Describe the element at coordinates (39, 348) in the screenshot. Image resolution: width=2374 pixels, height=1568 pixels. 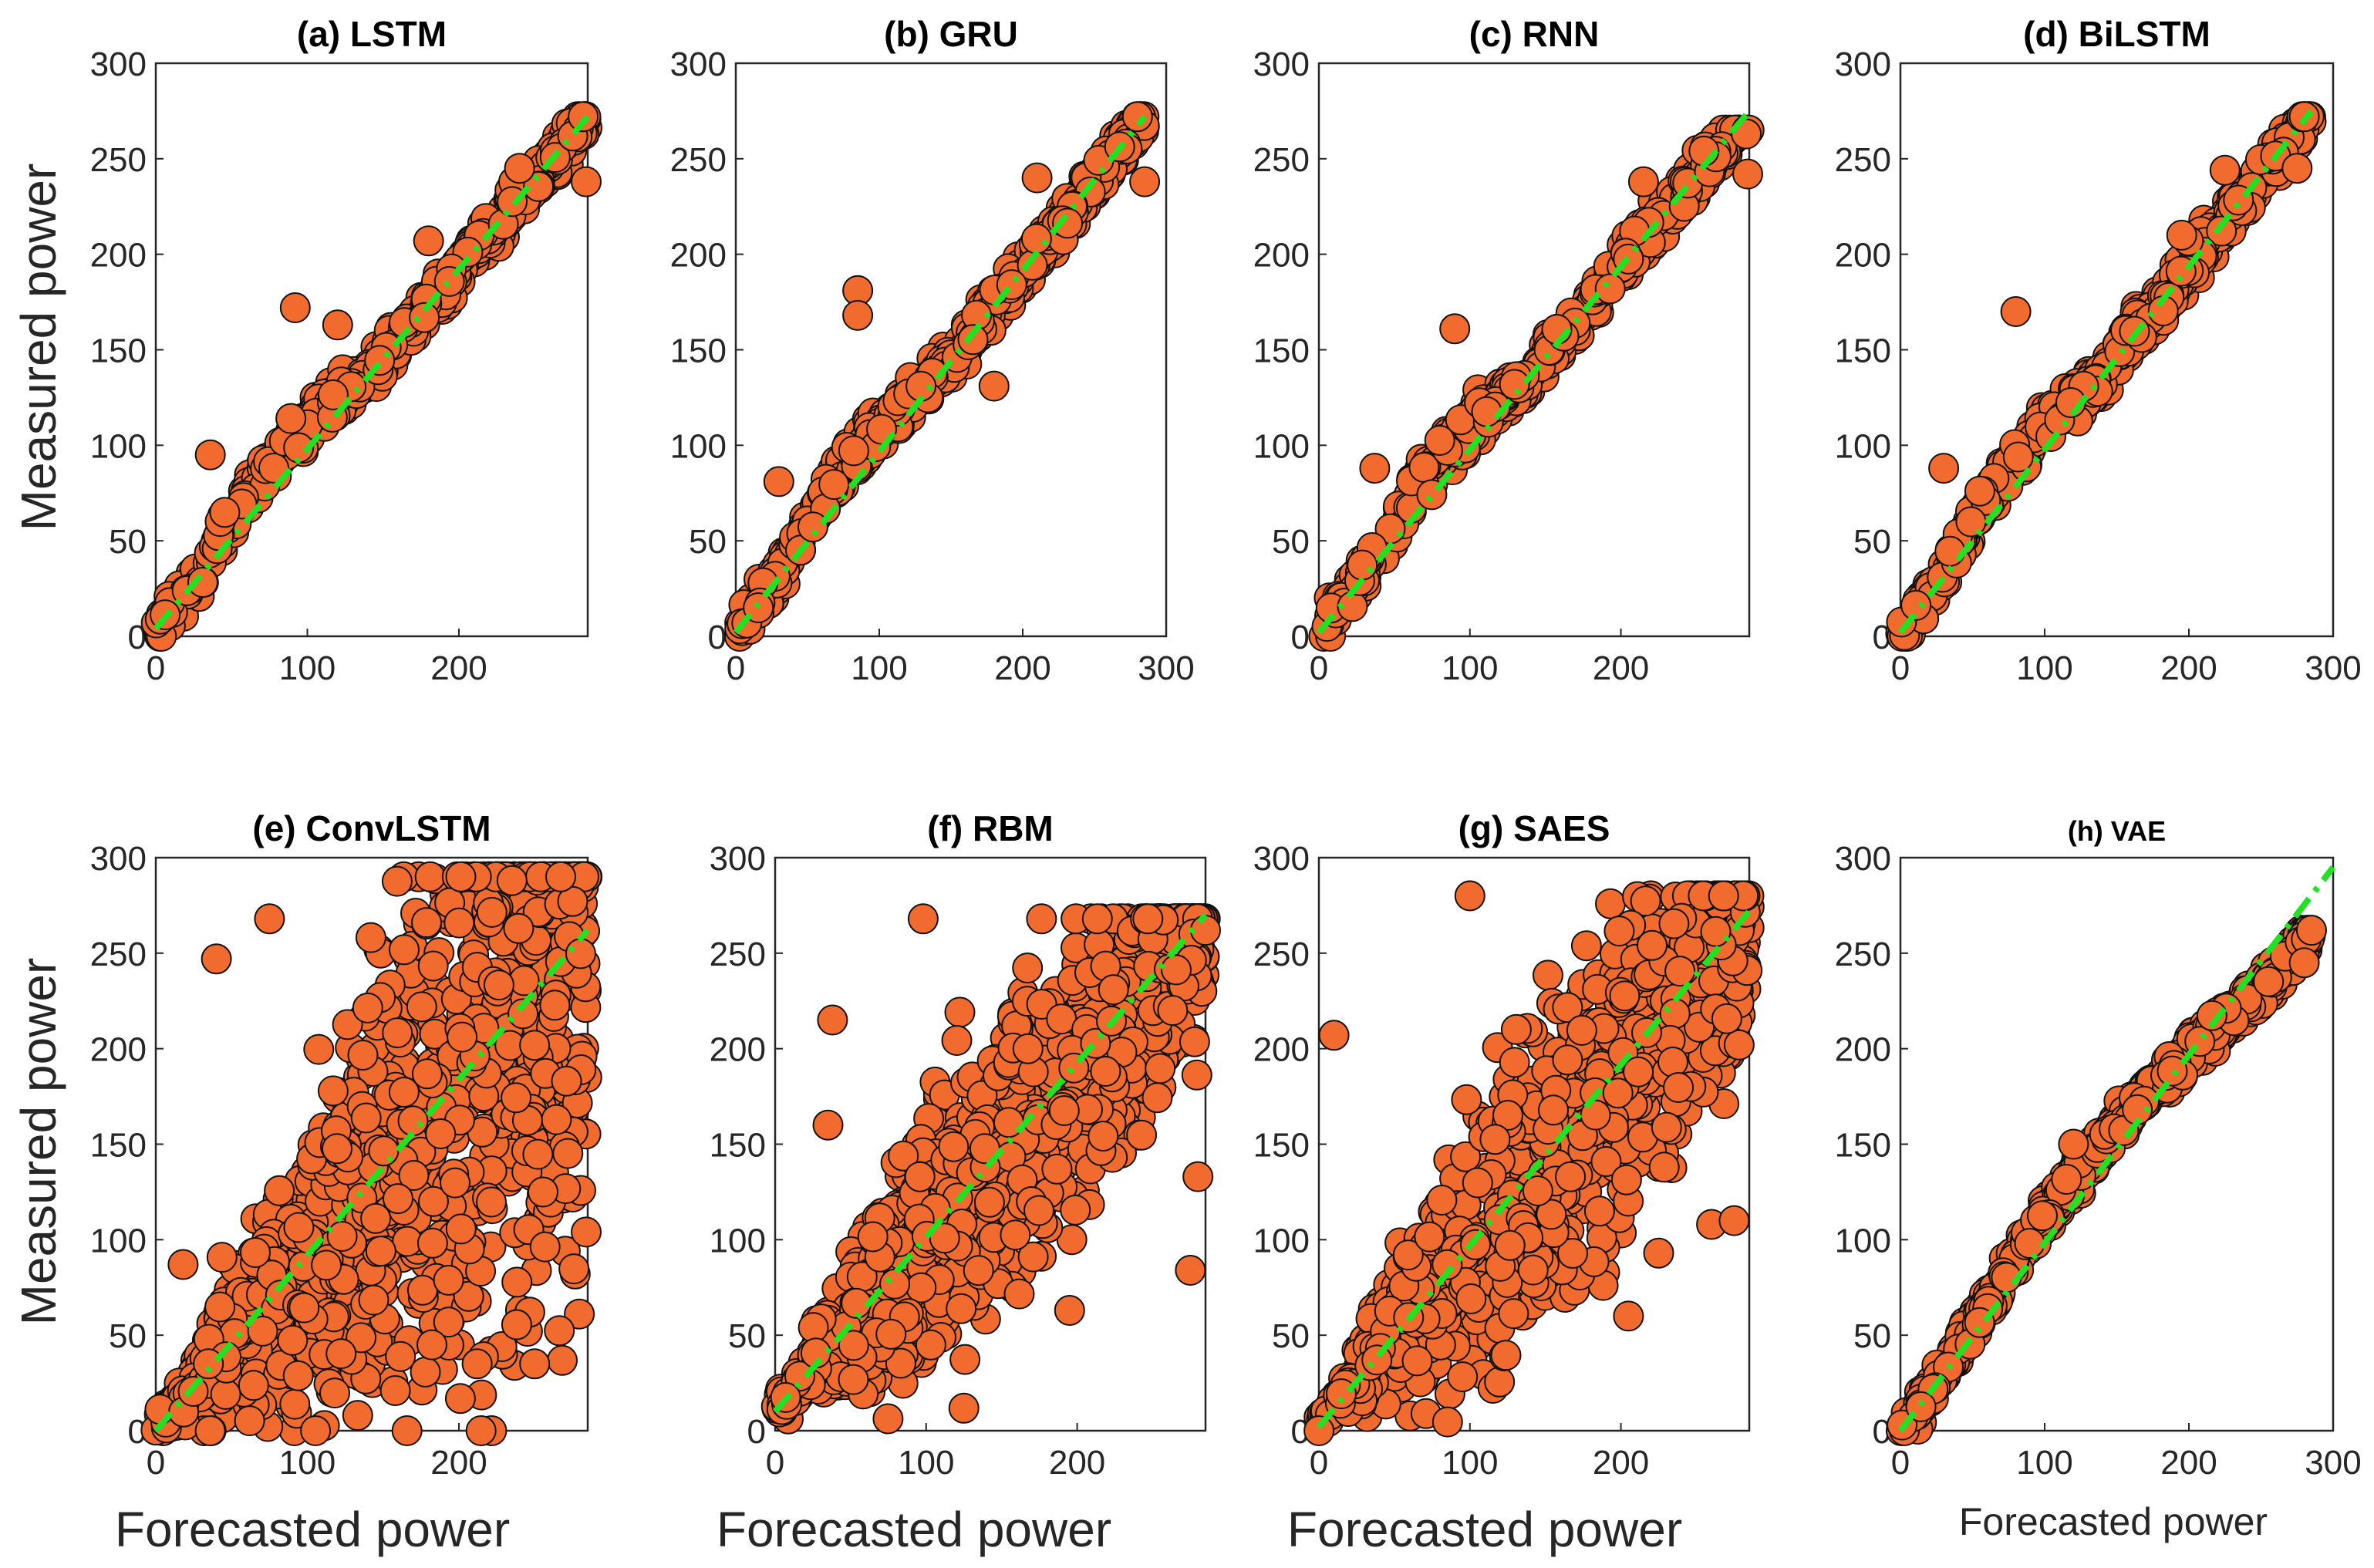
I see `ylabel-top-row: Measured power` at that location.